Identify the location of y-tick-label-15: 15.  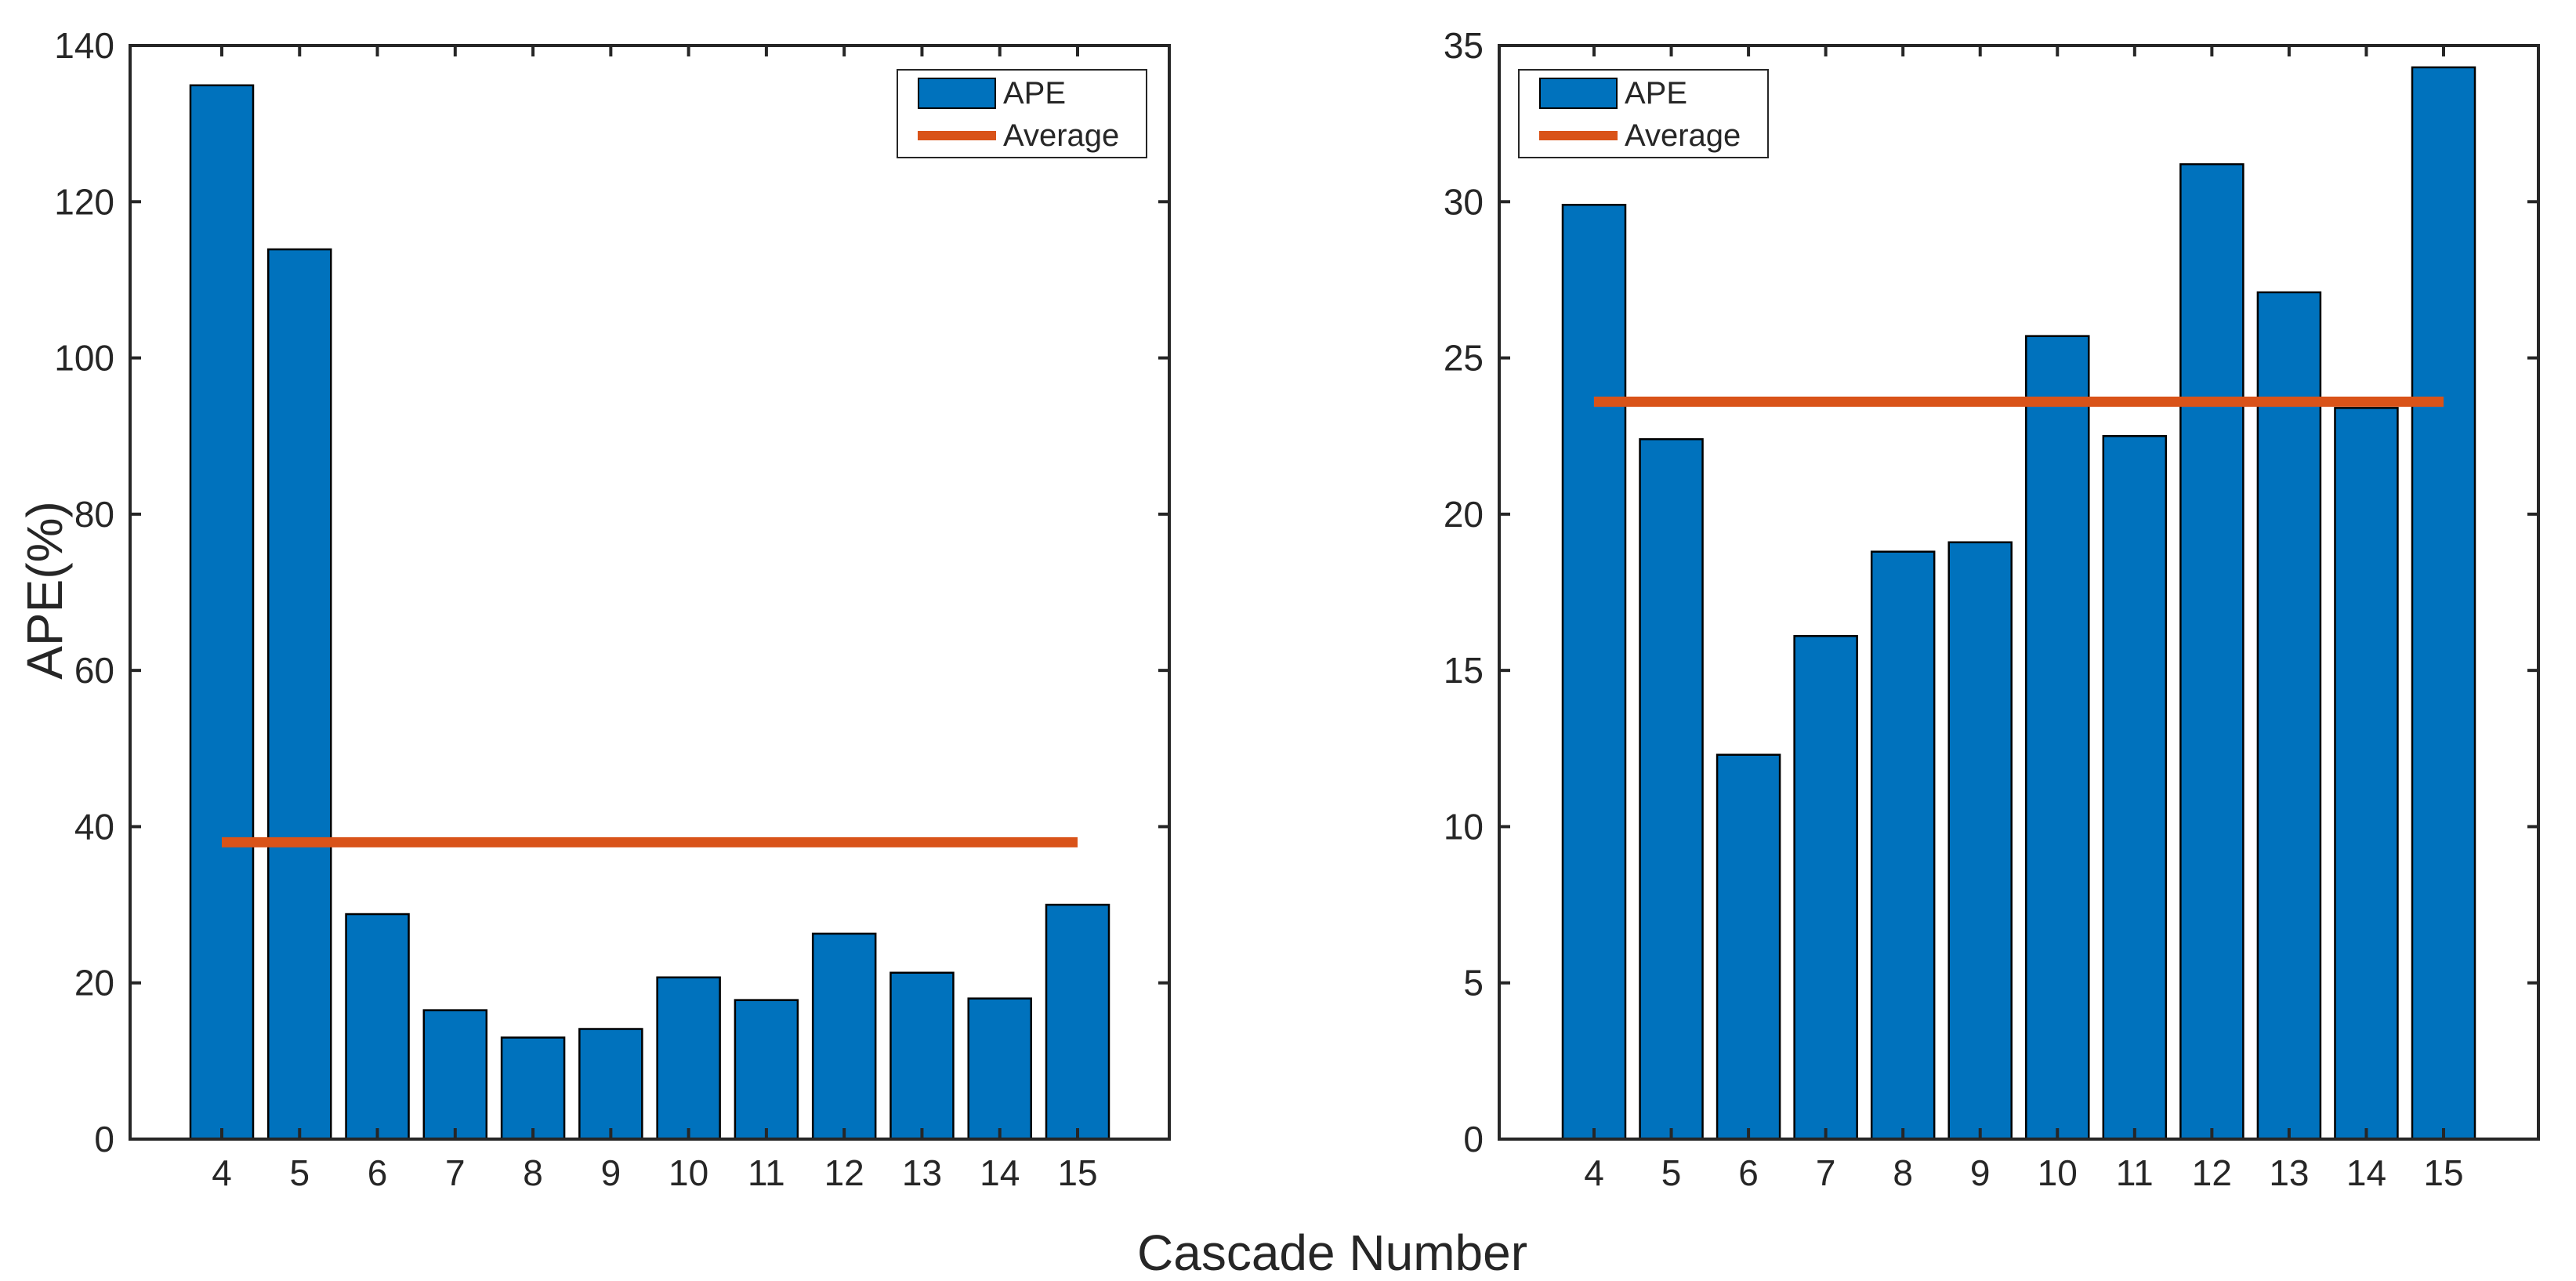
(1464, 670).